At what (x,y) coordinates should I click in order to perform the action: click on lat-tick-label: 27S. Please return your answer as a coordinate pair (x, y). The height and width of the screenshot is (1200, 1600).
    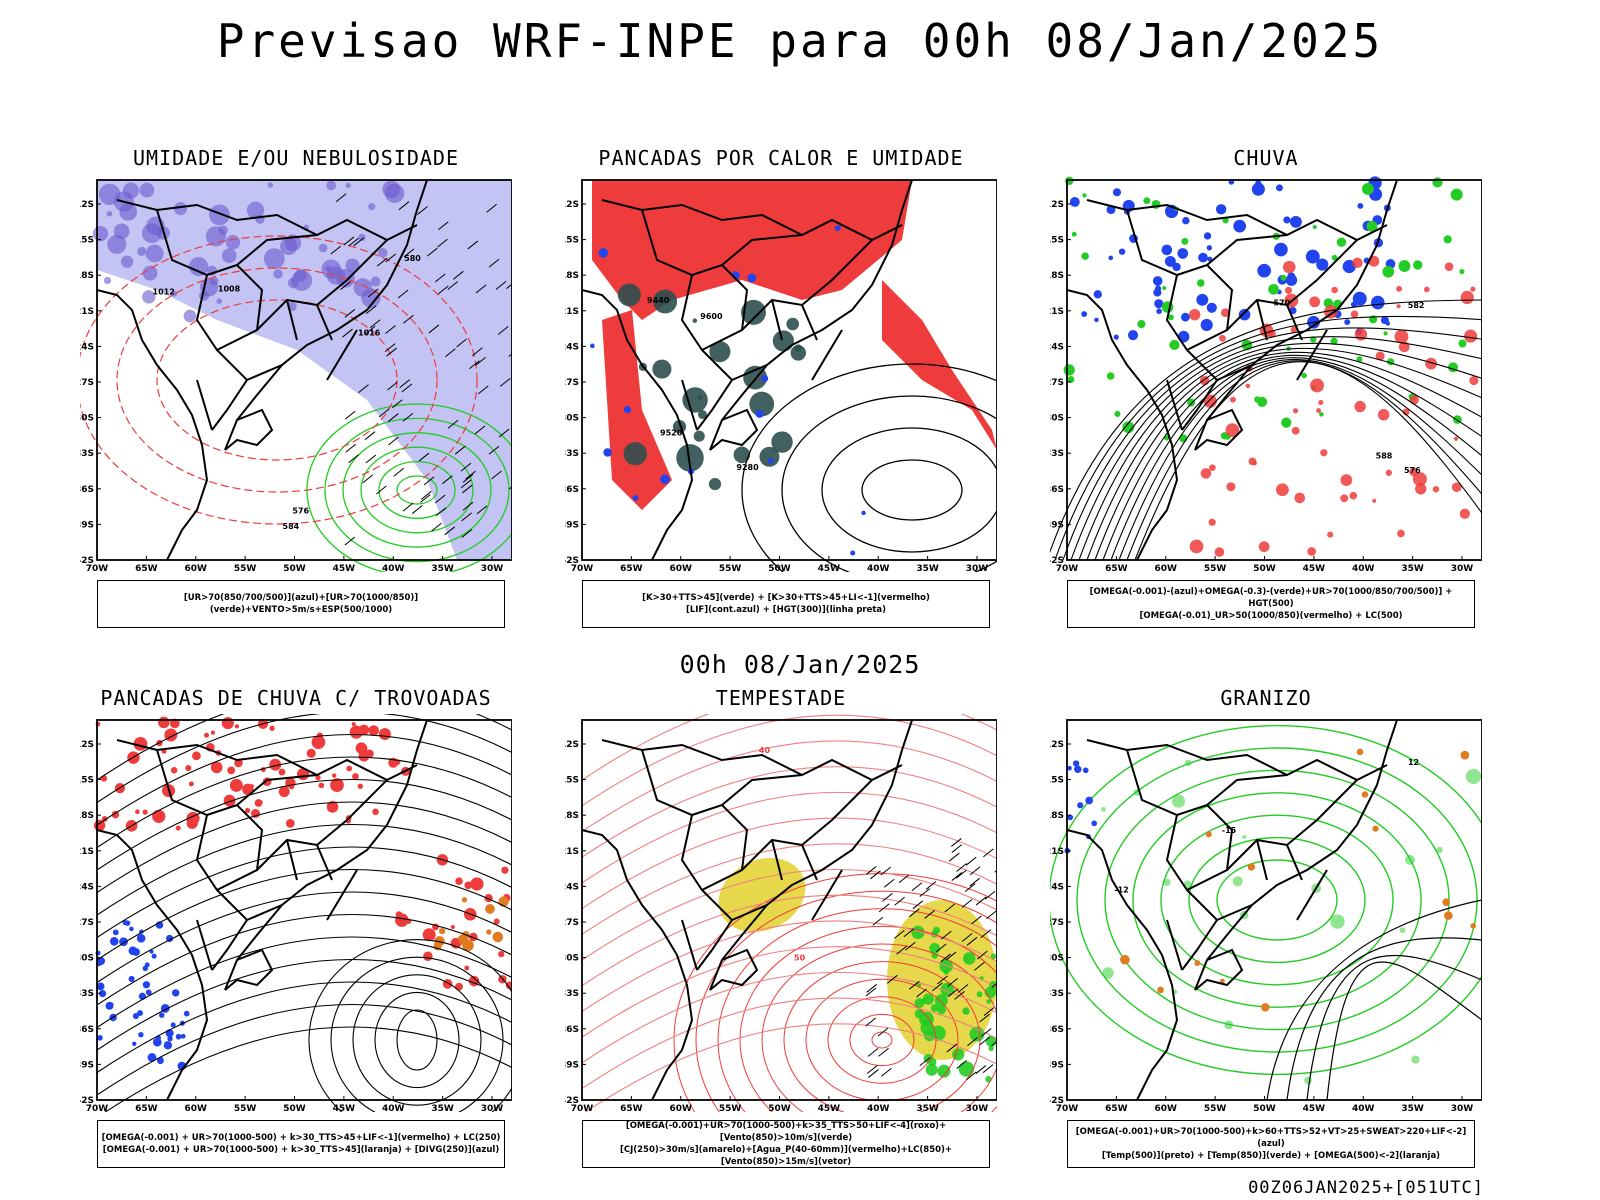
    Looking at the image, I should click on (87, 923).